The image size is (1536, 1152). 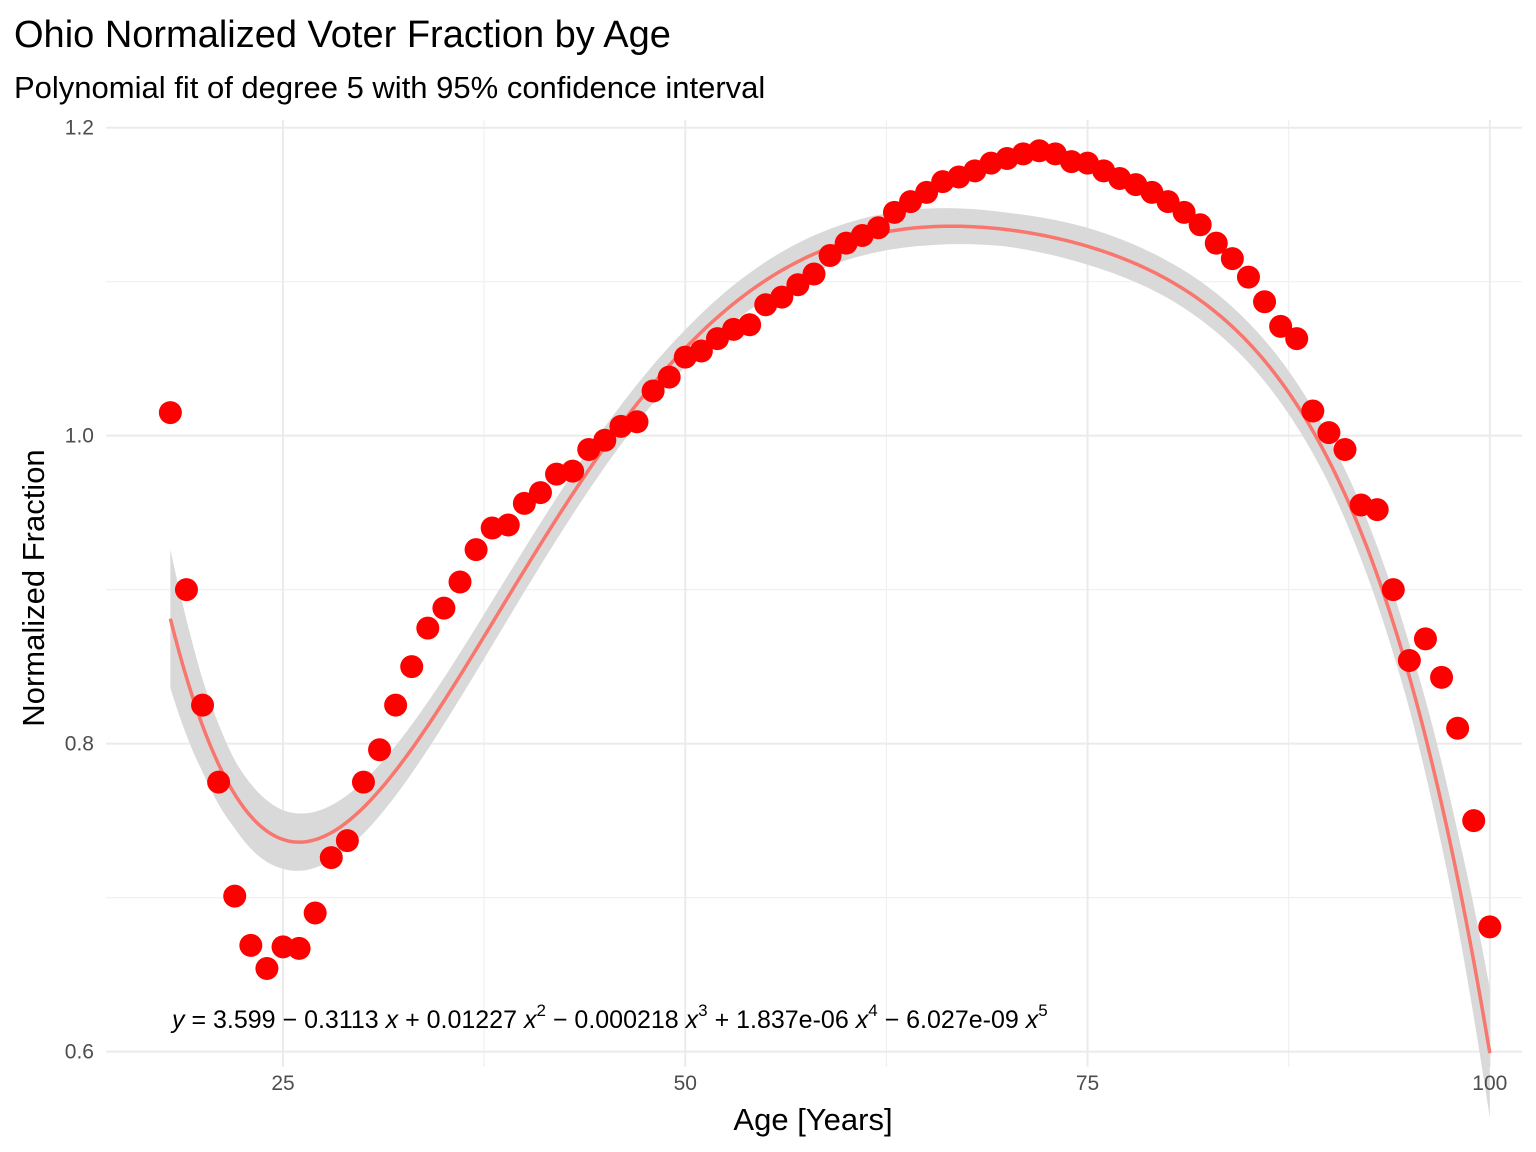 I want to click on y-tick-label: 0.6, so click(x=79, y=1052).